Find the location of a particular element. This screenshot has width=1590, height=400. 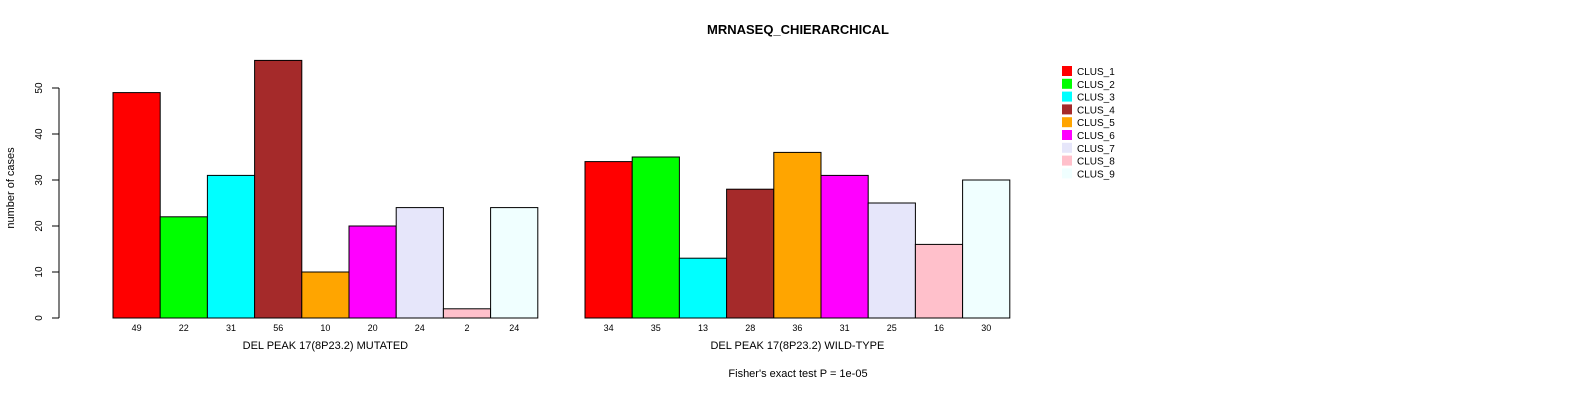

bar-count-label: 28 is located at coordinates (750, 328).